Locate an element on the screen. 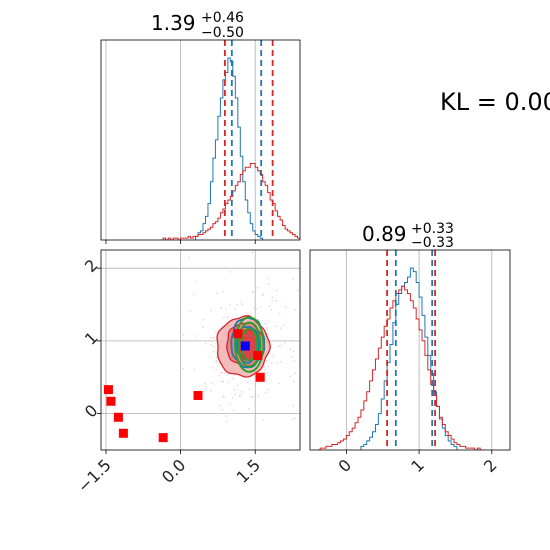 The height and width of the screenshot is (550, 550). x-tick-label: 2 is located at coordinates (490, 465).